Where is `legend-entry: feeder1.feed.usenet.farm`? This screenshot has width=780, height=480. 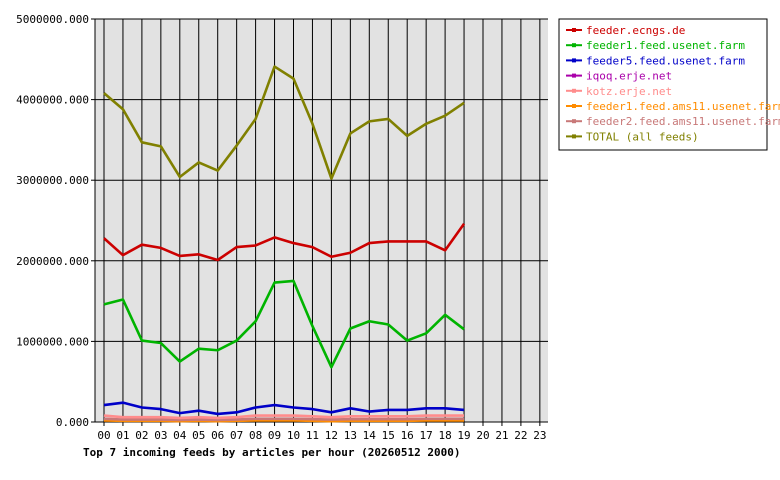 legend-entry: feeder1.feed.usenet.farm is located at coordinates (665, 45).